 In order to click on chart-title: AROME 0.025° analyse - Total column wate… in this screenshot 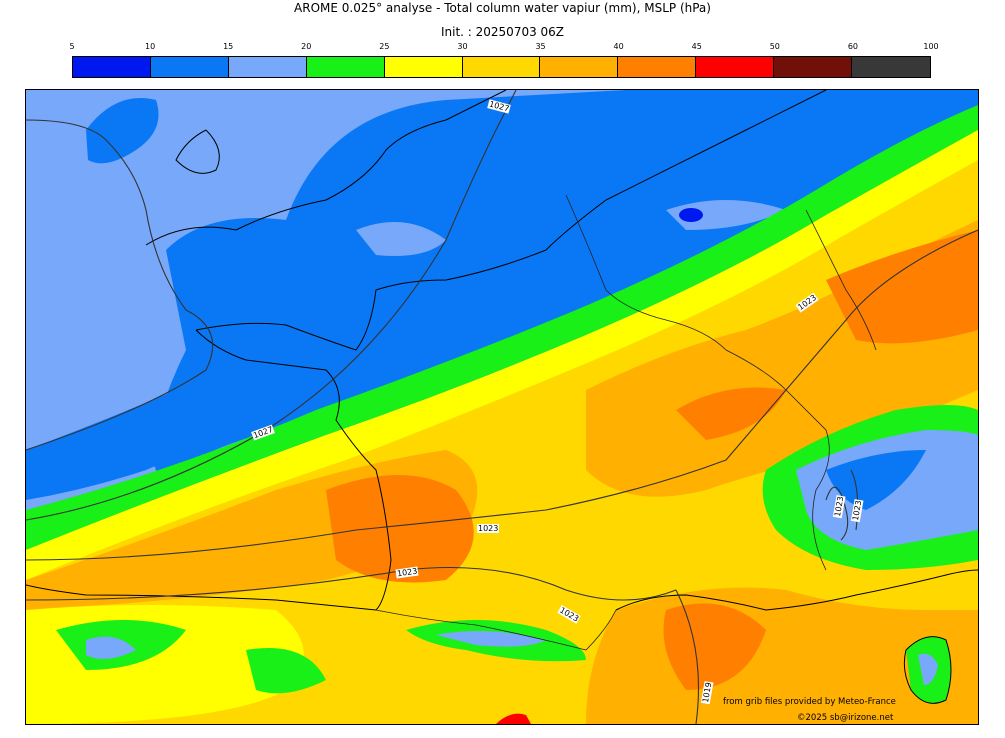, I will do `click(502, 8)`.